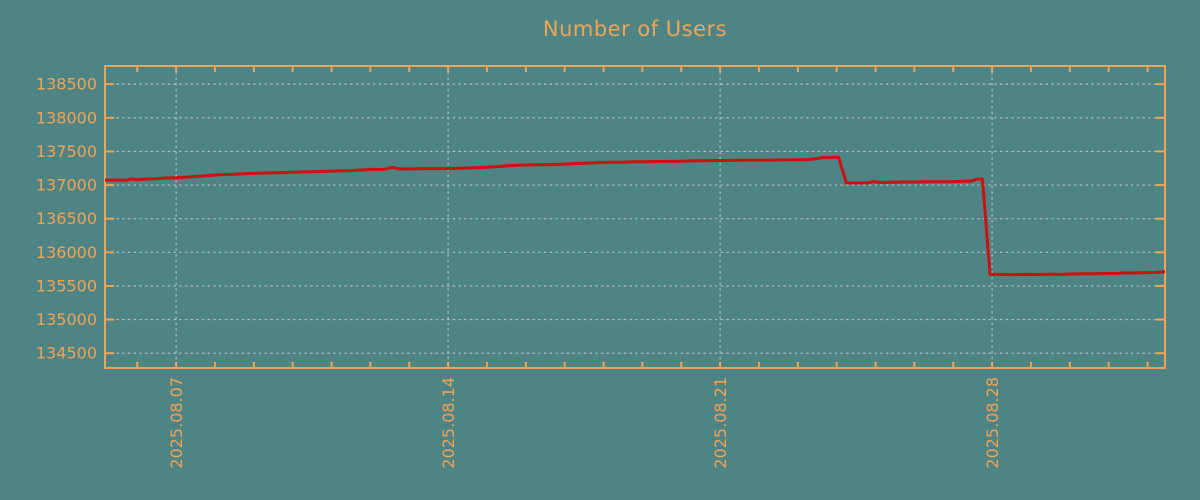 This screenshot has width=1200, height=500. I want to click on chart-title: Number of Users, so click(635, 29).